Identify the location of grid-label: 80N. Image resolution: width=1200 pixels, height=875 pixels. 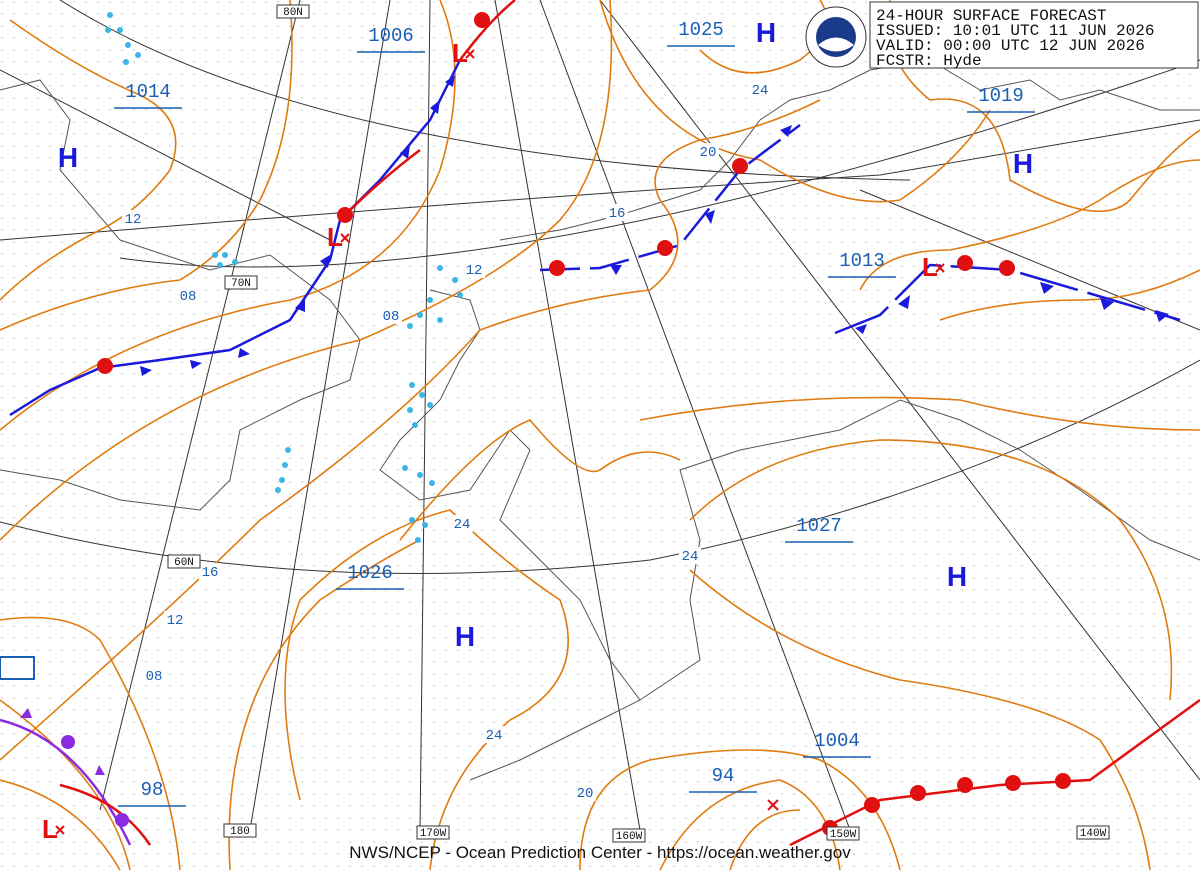
(293, 13).